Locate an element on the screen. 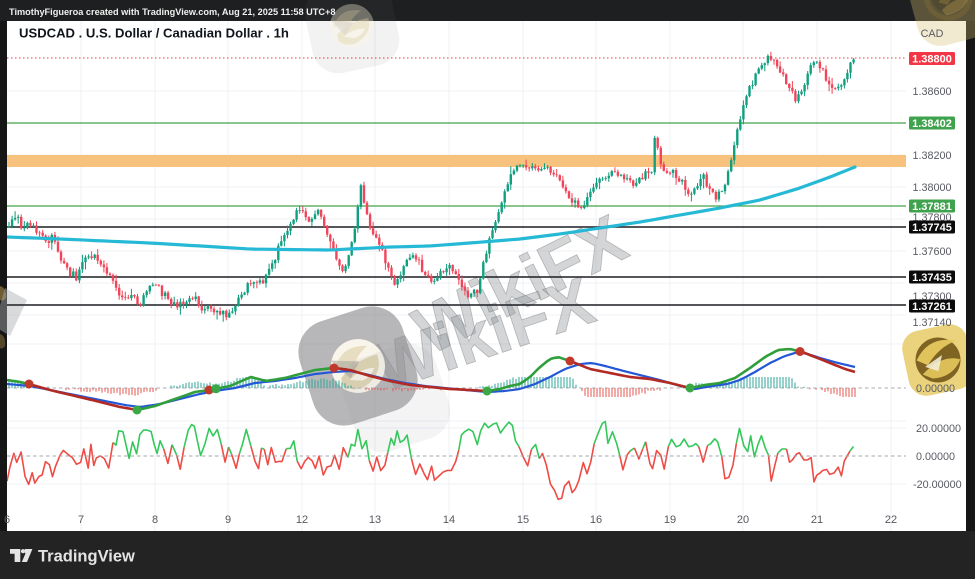 The height and width of the screenshot is (579, 975). svg-text: 1.37435 is located at coordinates (932, 278).